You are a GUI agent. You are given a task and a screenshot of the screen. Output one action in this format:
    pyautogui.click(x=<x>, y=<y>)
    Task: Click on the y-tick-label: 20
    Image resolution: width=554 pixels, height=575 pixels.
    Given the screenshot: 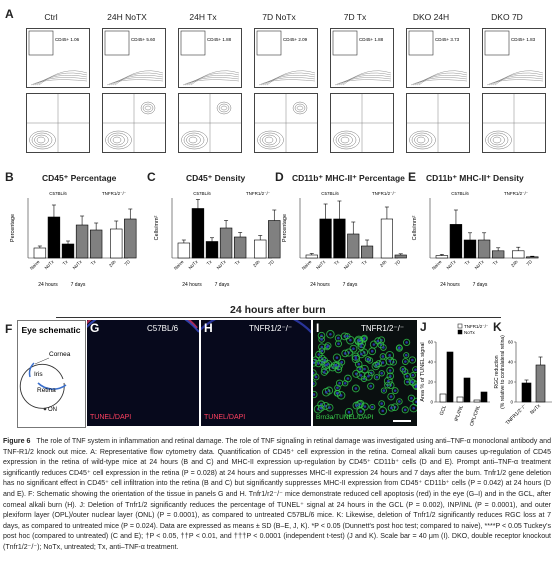 What is the action you would take?
    pyautogui.click(x=511, y=382)
    